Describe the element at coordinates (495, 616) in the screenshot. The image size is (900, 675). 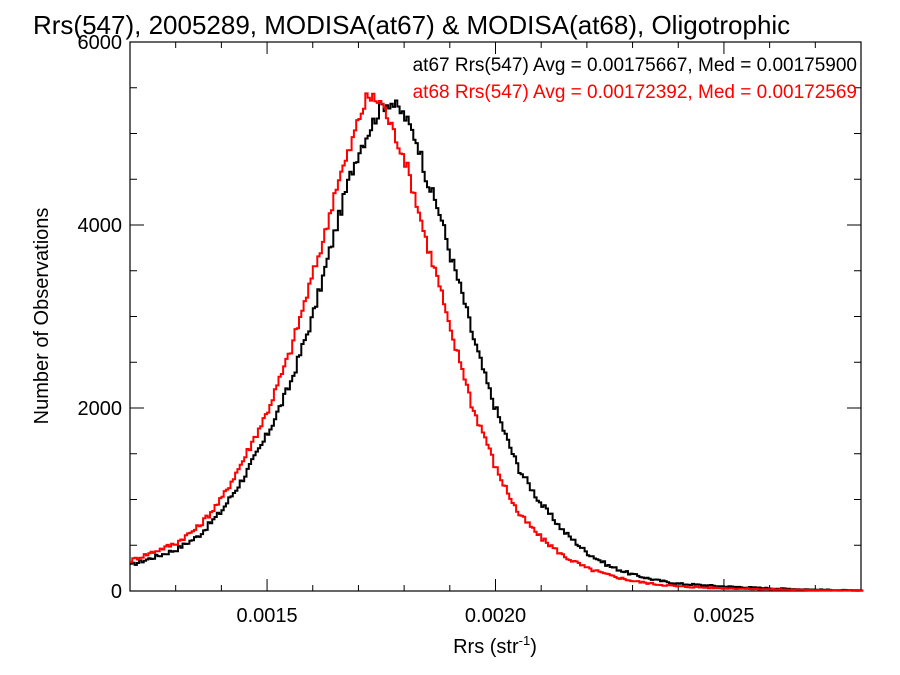
I see `x-tick-label: 0.0020` at that location.